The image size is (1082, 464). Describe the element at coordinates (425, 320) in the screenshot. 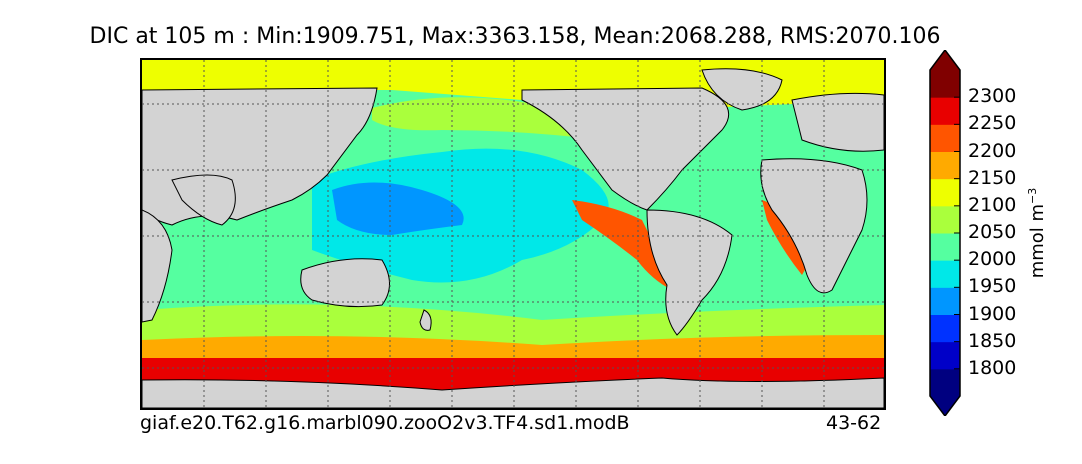

I see `new-zealand` at that location.